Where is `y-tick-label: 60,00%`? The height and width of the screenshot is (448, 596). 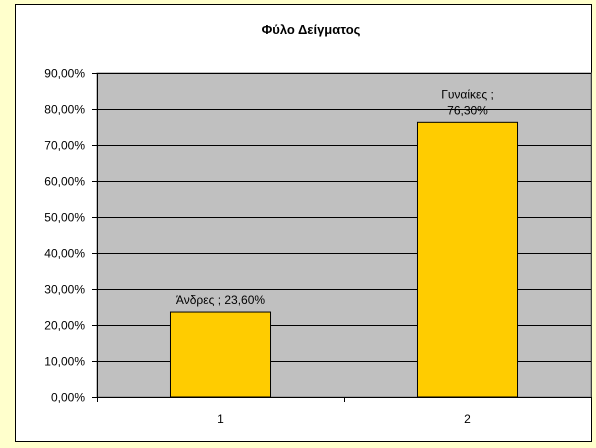
y-tick-label: 60,00% is located at coordinates (64, 182).